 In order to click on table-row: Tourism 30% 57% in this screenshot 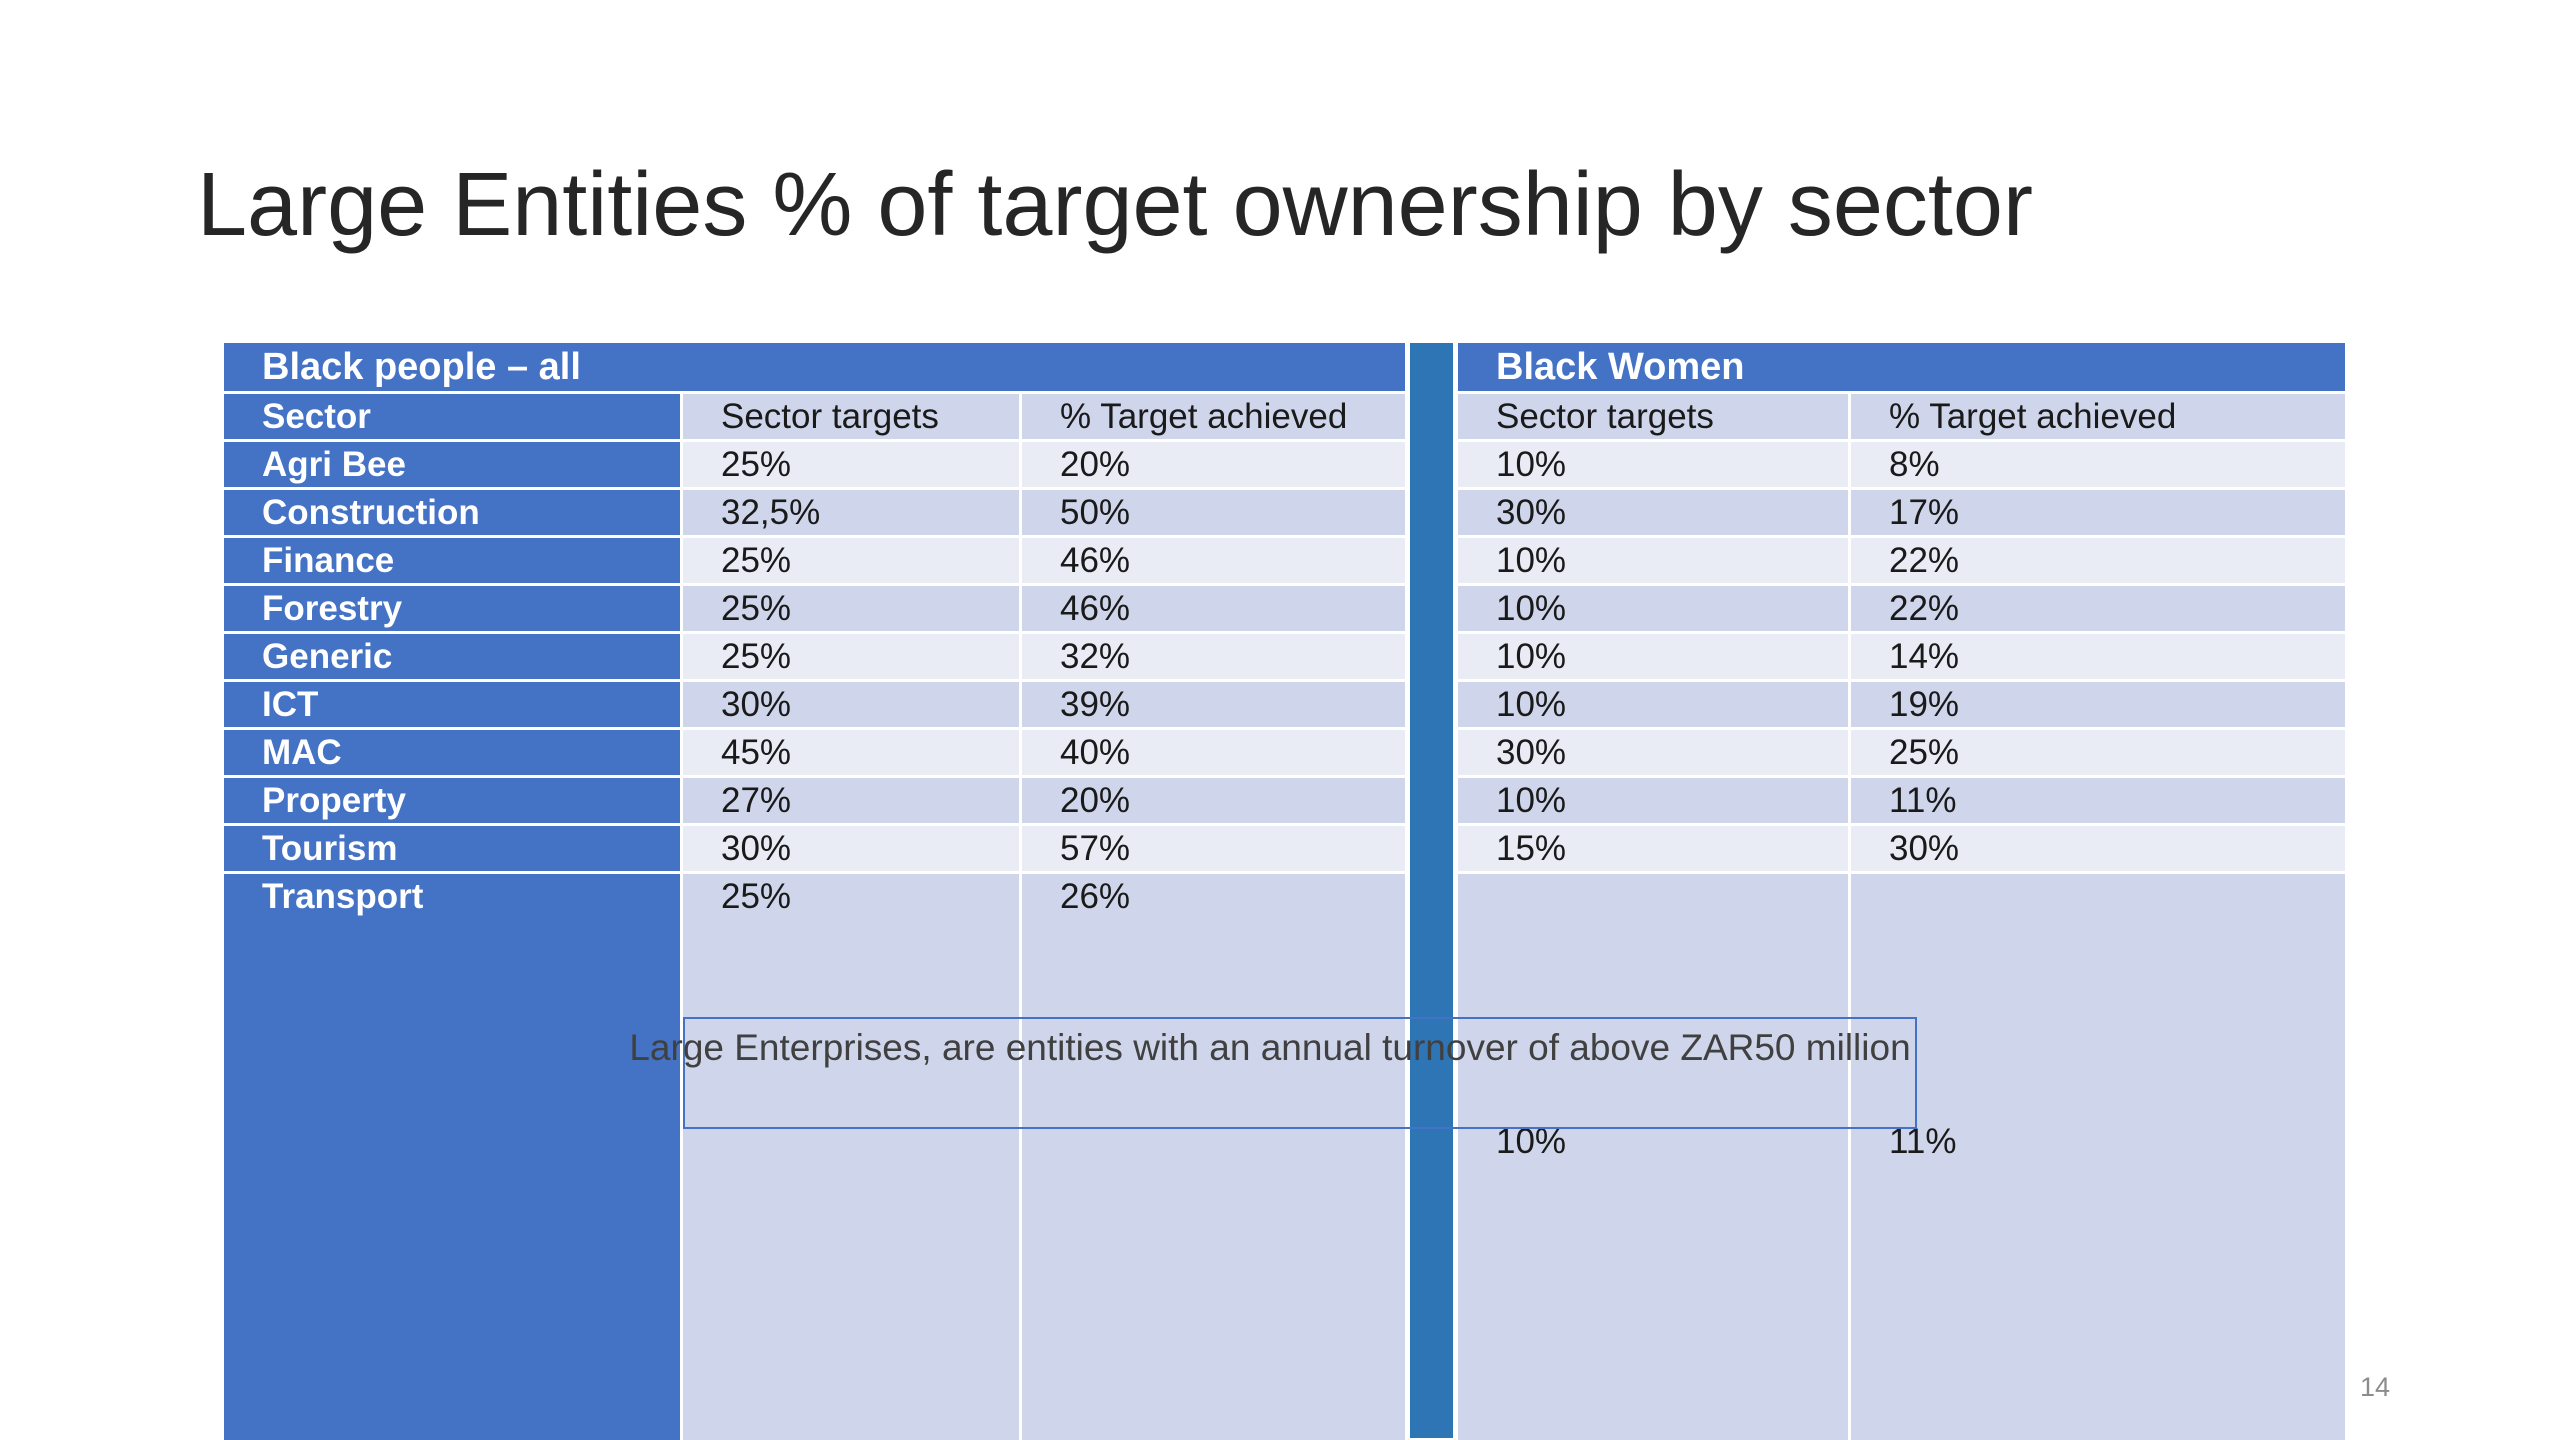, I will do `click(815, 850)`.